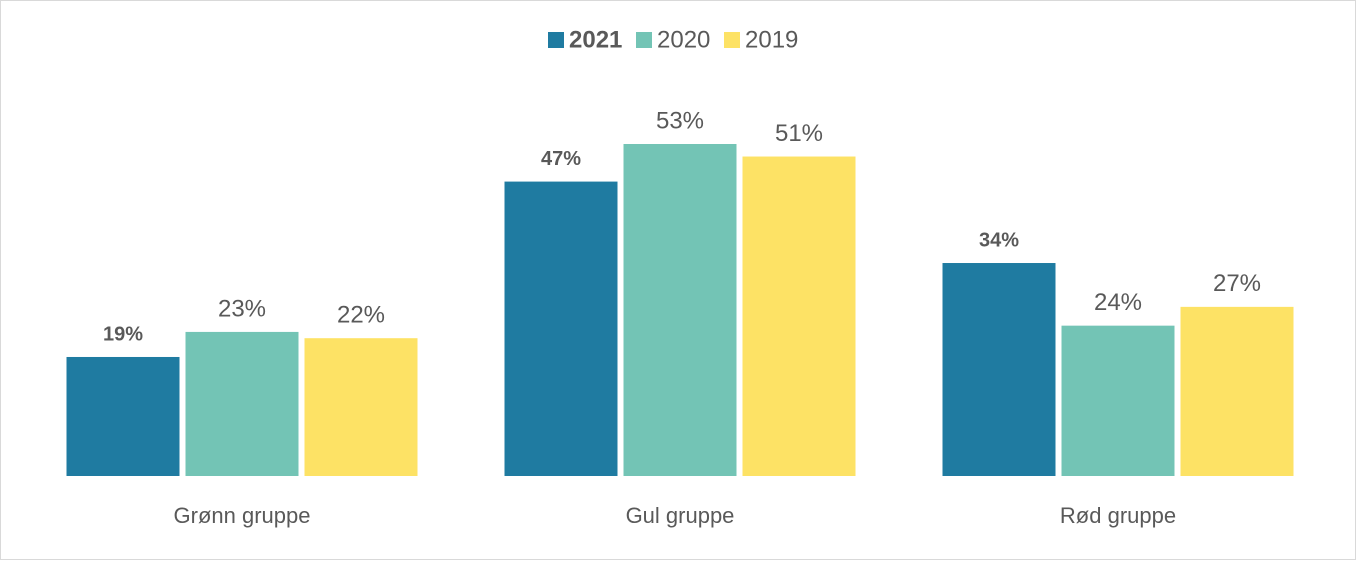 The width and height of the screenshot is (1357, 561). I want to click on data-label: 51%, so click(799, 133).